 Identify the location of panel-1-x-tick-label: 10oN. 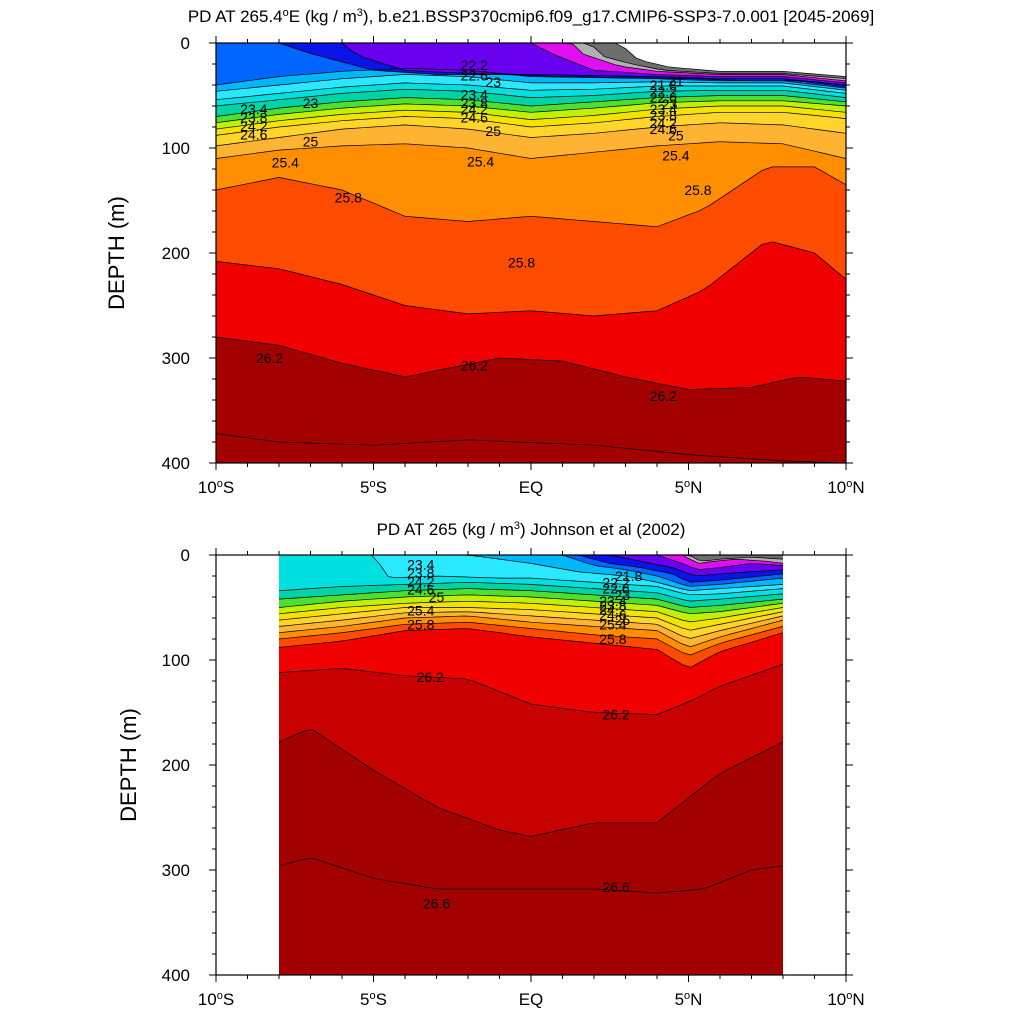
(845, 487).